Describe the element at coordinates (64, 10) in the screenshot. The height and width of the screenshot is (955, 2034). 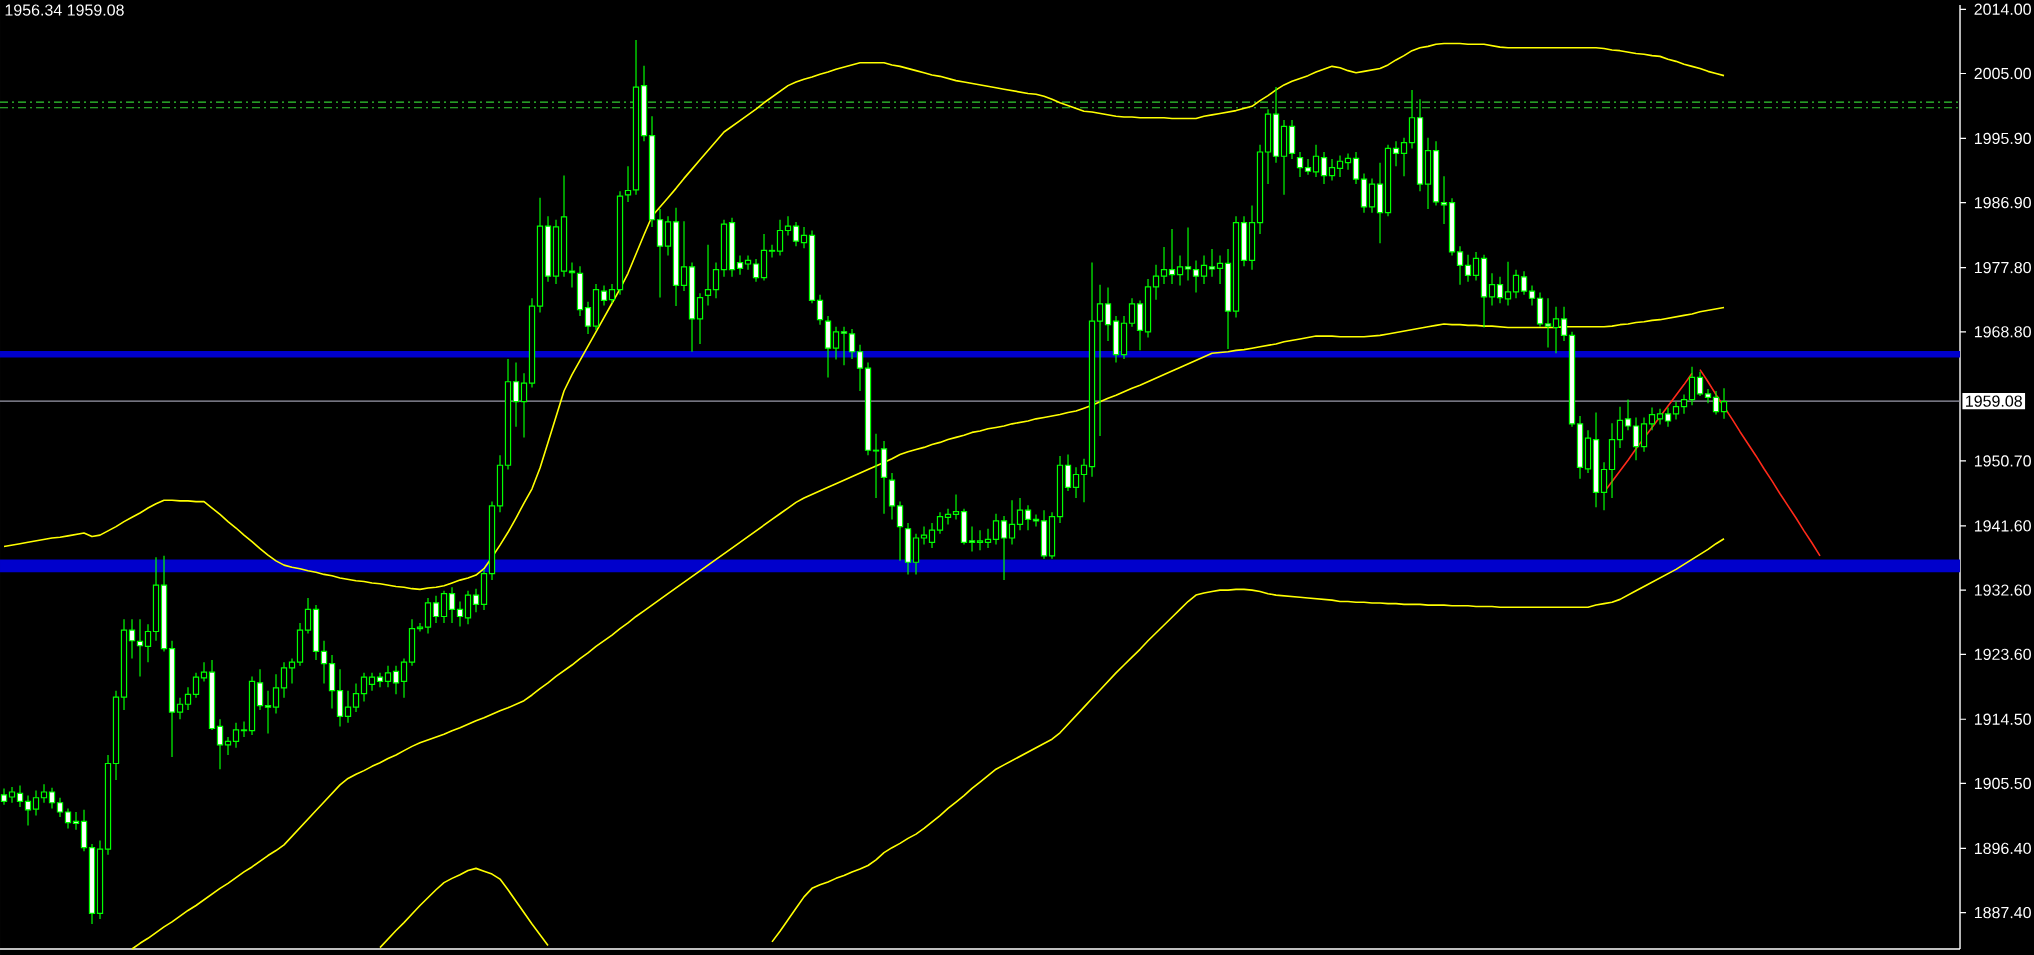
I see `annotation: 1956.34 1959.08` at that location.